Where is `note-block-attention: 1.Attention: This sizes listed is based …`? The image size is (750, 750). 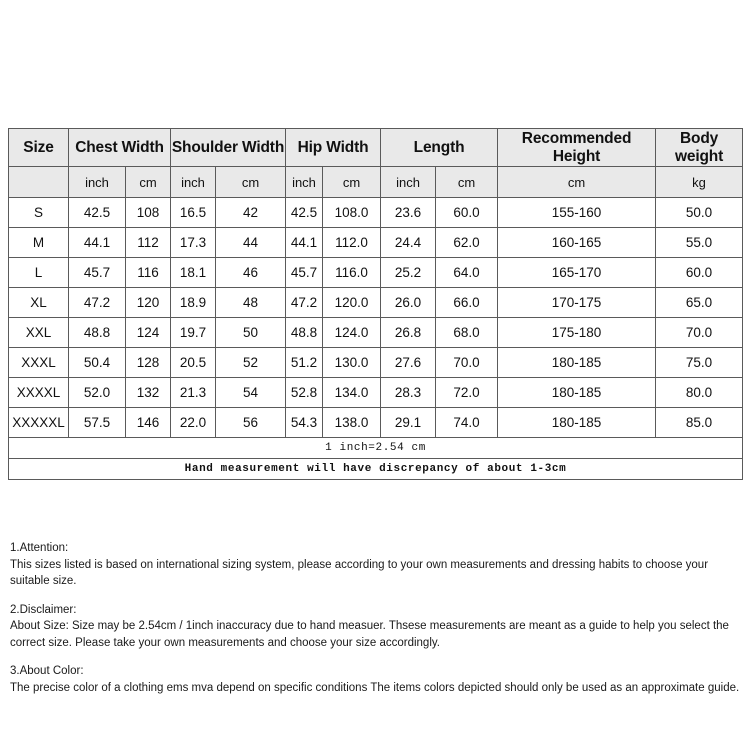 note-block-attention: 1.Attention: This sizes listed is based … is located at coordinates (378, 565).